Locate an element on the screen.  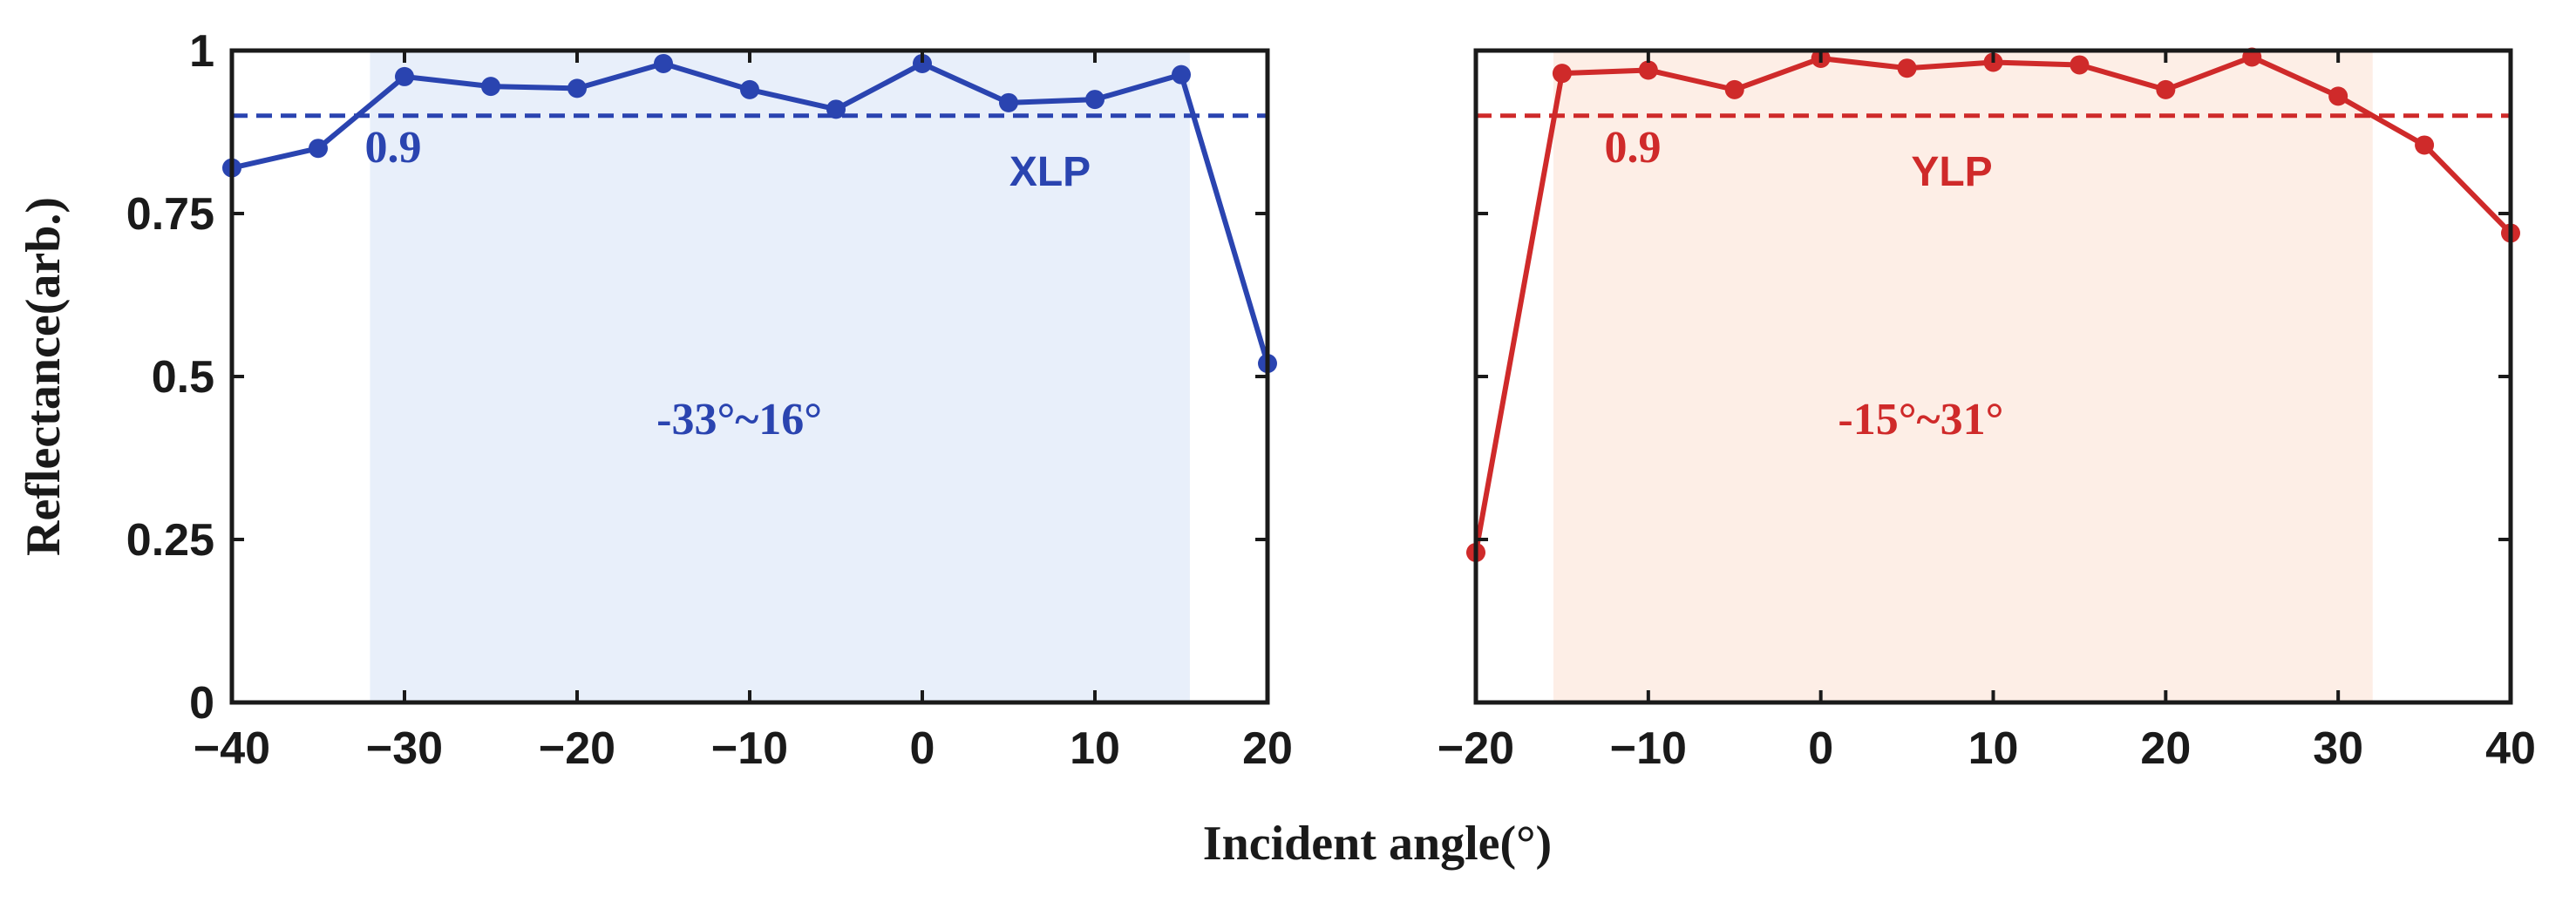
x-tick-label: 30 is located at coordinates (2338, 748).